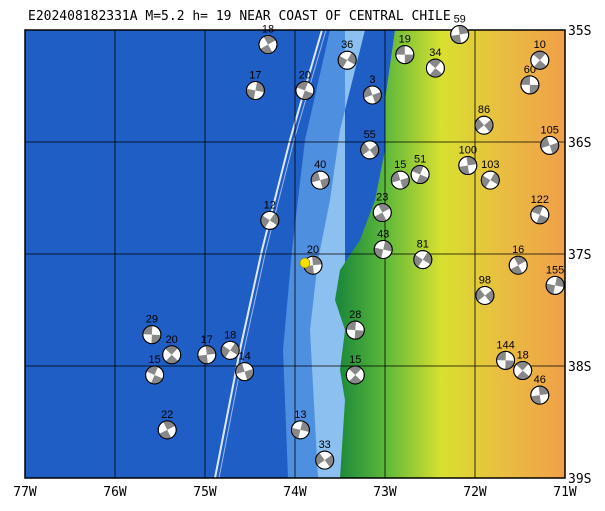 The width and height of the screenshot is (605, 511). I want to click on y-tick-label: 38S, so click(579, 367).